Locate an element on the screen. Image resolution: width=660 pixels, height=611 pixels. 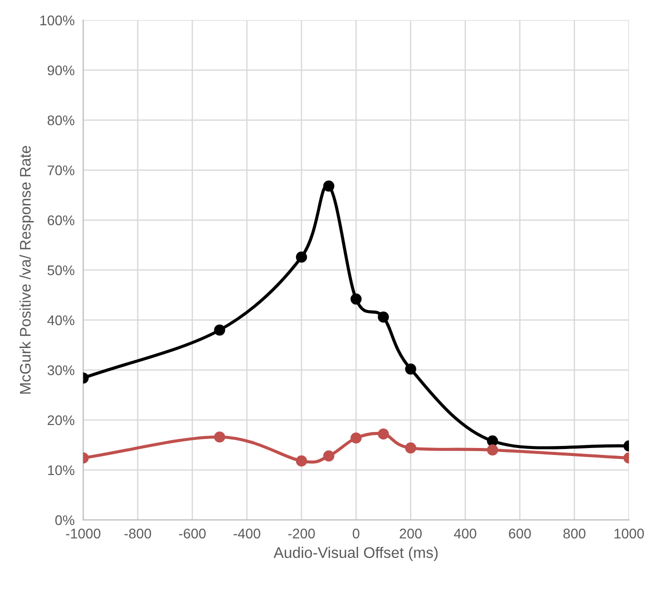
x-tick-label: -200 is located at coordinates (301, 533).